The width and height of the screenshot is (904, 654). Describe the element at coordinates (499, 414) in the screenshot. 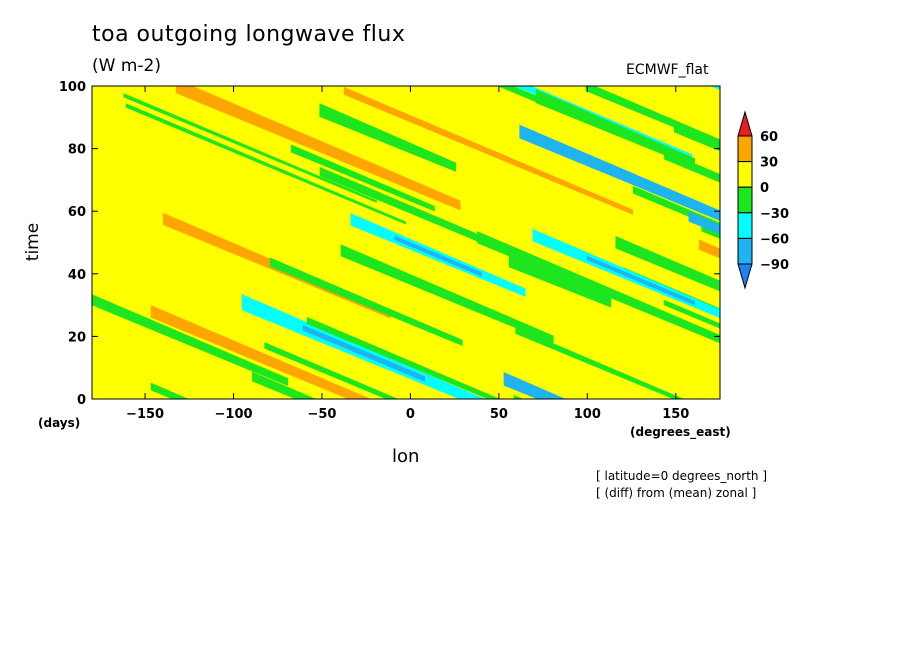

I see `x-tick-label: 50` at that location.